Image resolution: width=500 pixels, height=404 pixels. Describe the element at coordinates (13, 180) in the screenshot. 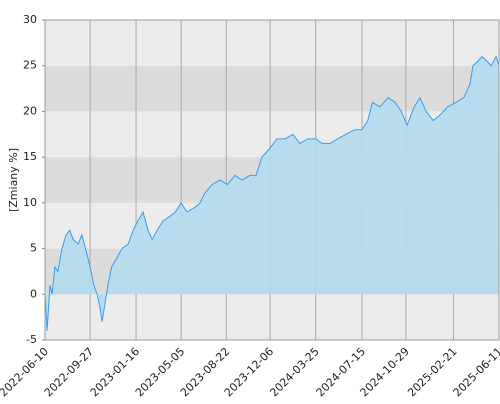

I see `y-axis-label: [Zmiany %]` at that location.